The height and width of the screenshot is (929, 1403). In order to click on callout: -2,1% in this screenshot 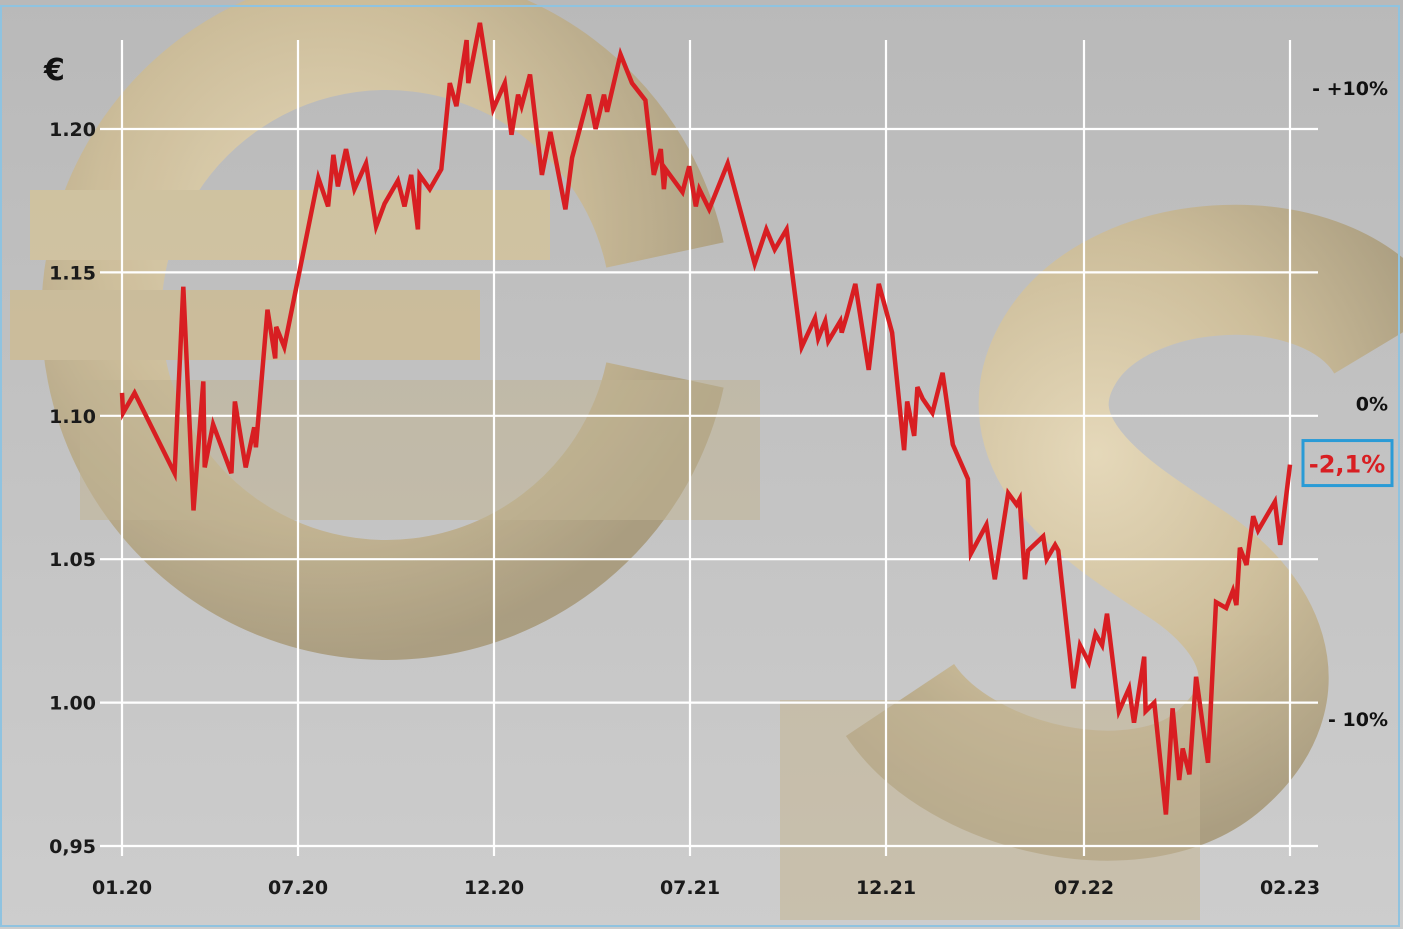, I will do `click(1347, 463)`.